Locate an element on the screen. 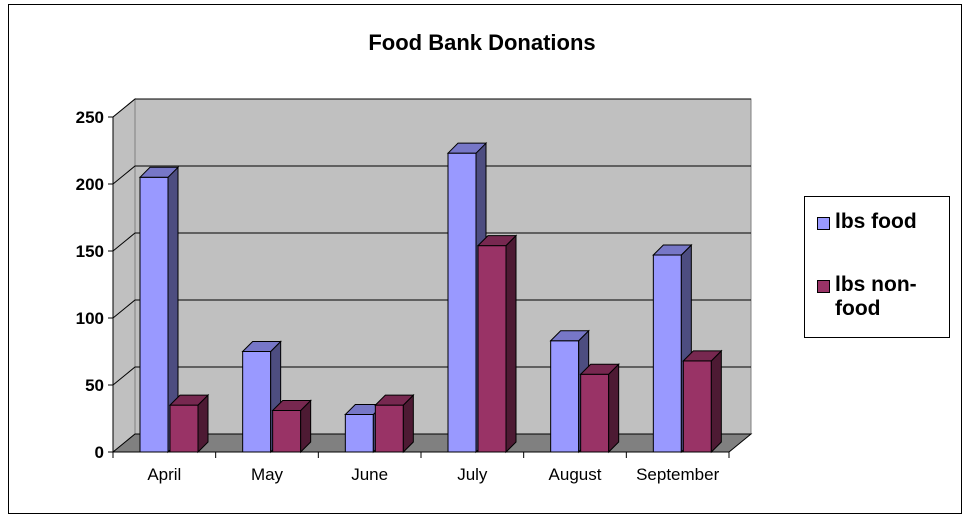 The width and height of the screenshot is (964, 516). legend-swatch-lbs-food is located at coordinates (823, 223).